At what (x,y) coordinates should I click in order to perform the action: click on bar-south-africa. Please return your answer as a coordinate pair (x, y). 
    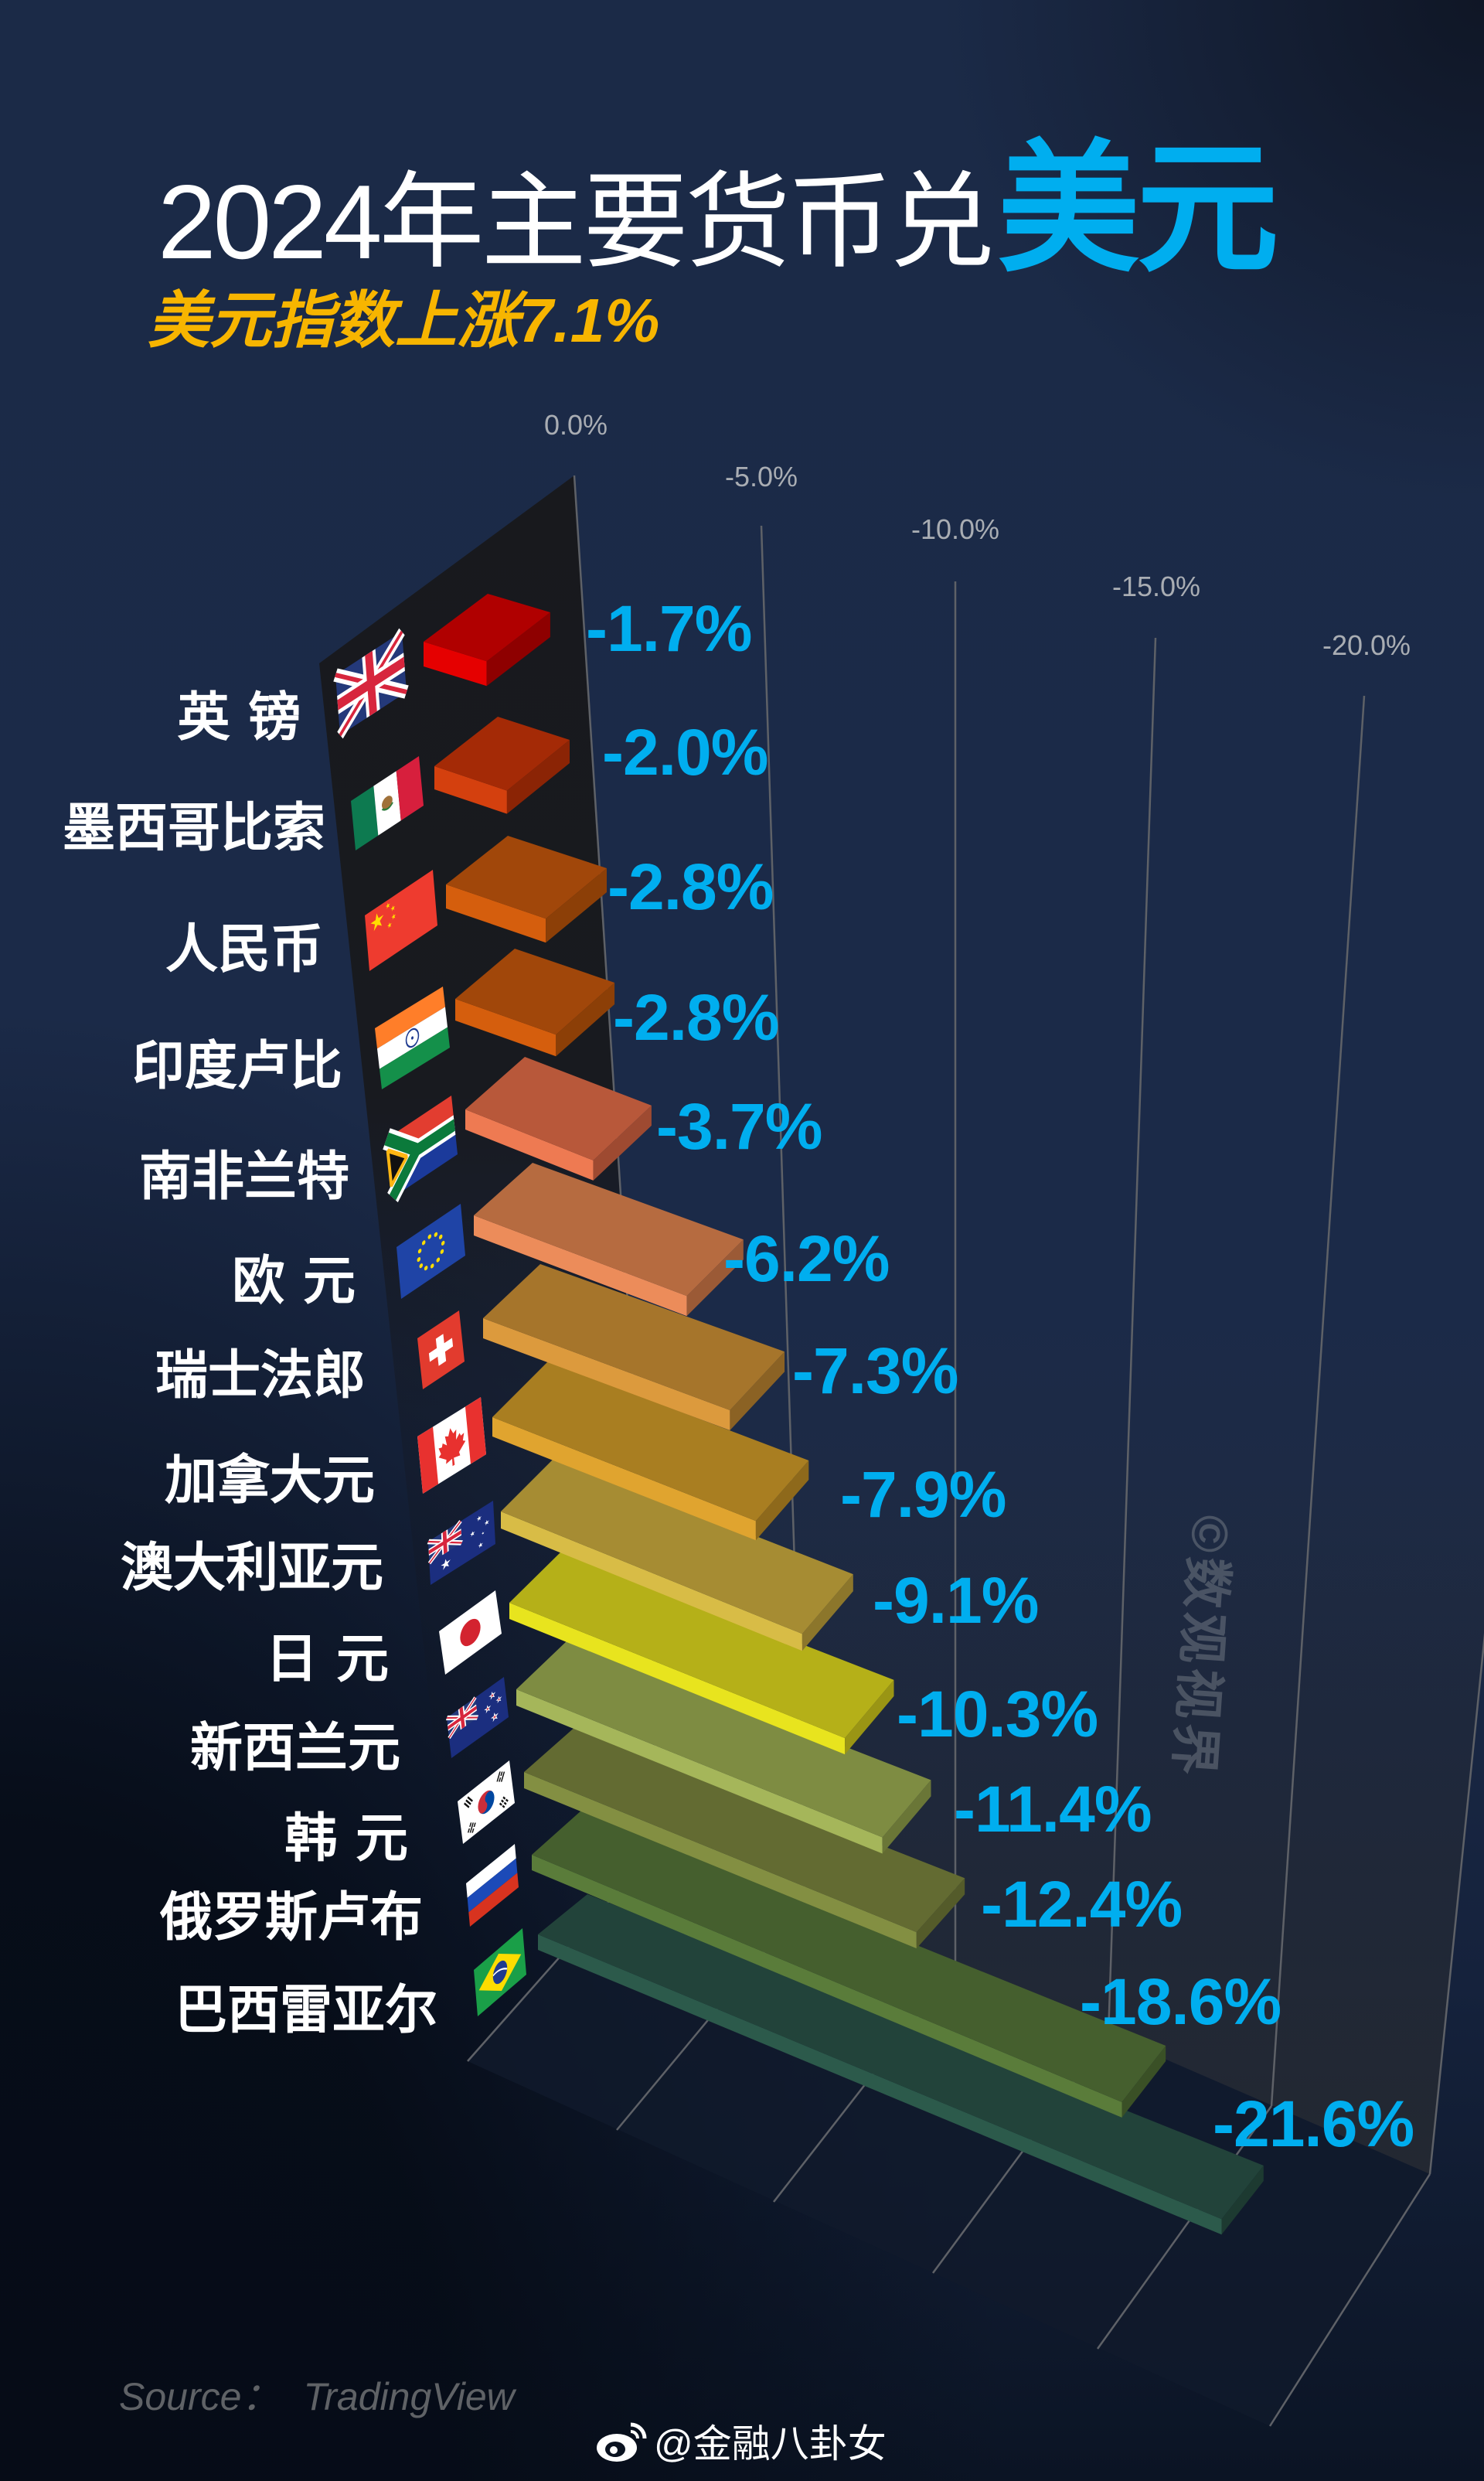
    Looking at the image, I should click on (558, 1119).